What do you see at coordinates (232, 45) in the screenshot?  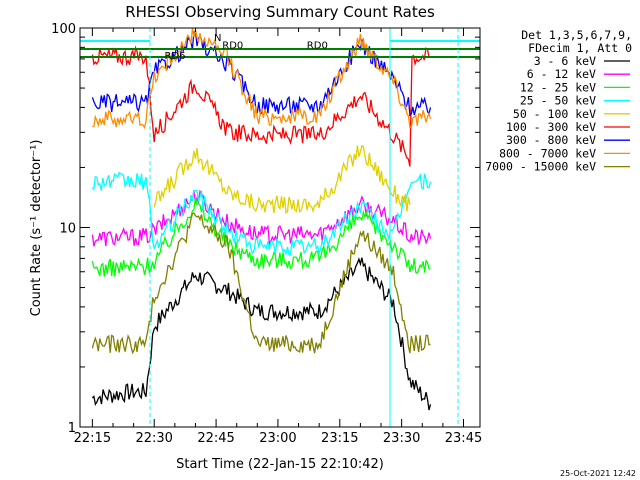 I see `annotation-1: RD0` at bounding box center [232, 45].